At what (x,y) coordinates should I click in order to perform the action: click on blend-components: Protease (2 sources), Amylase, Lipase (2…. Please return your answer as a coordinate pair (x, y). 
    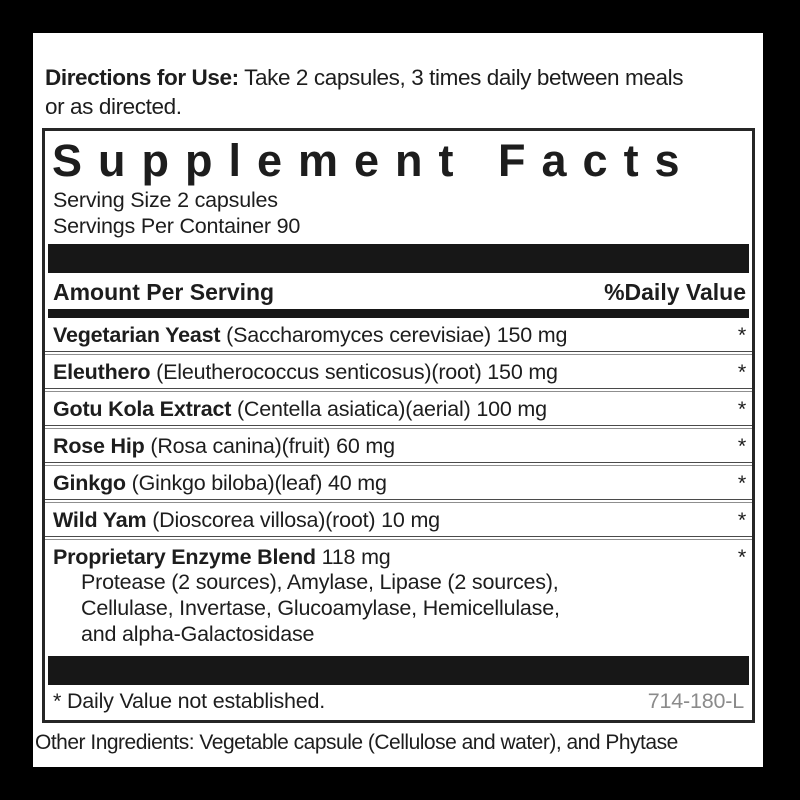
    Looking at the image, I should click on (398, 610).